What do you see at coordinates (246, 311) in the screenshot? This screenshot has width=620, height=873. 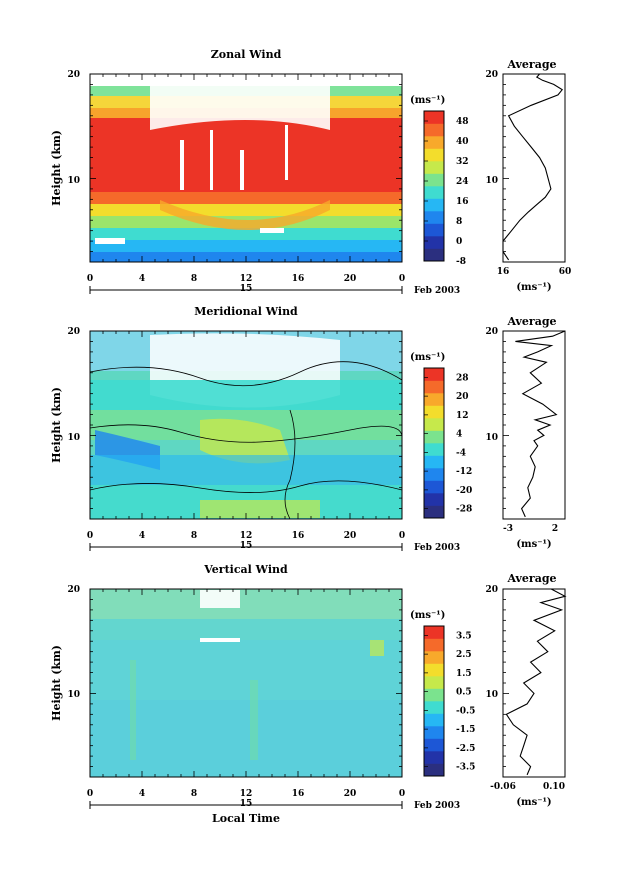 I see `meridional-title: Meridional Wind` at bounding box center [246, 311].